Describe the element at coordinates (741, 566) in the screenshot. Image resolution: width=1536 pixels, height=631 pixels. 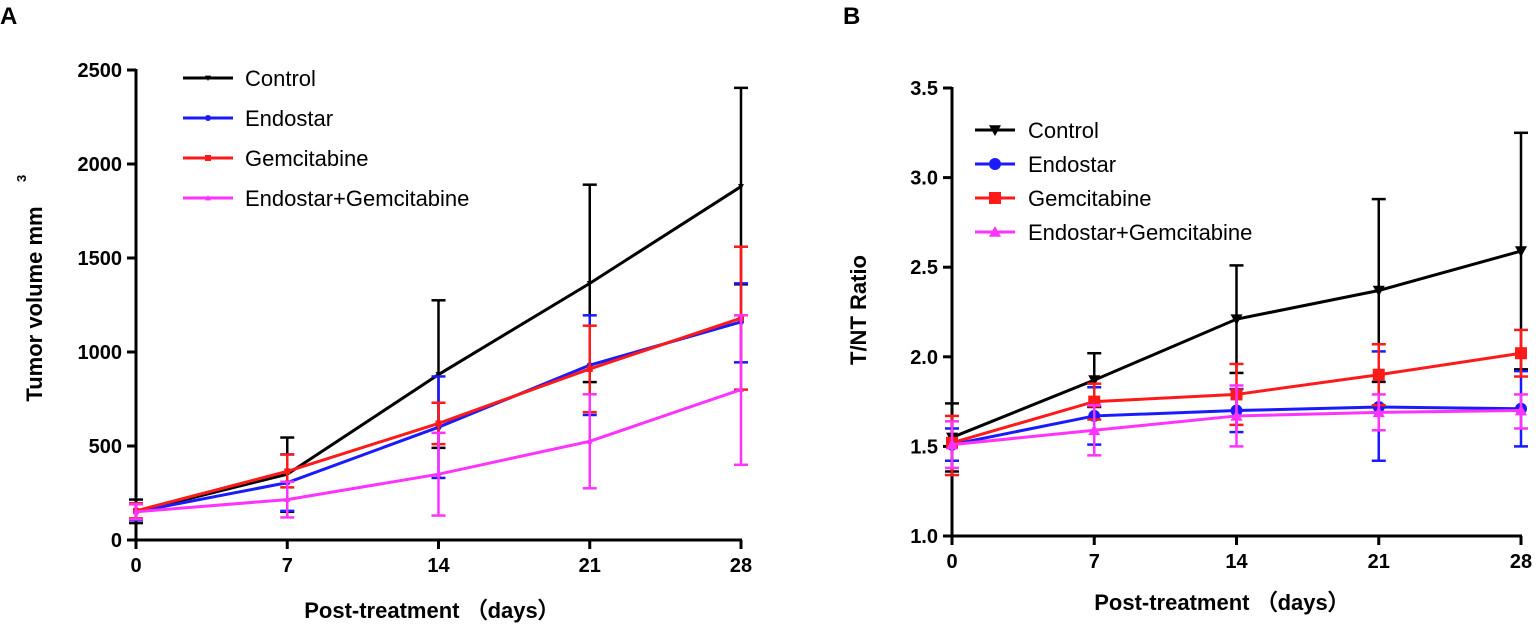
I see `panel-a-x-tick-label: 28` at that location.